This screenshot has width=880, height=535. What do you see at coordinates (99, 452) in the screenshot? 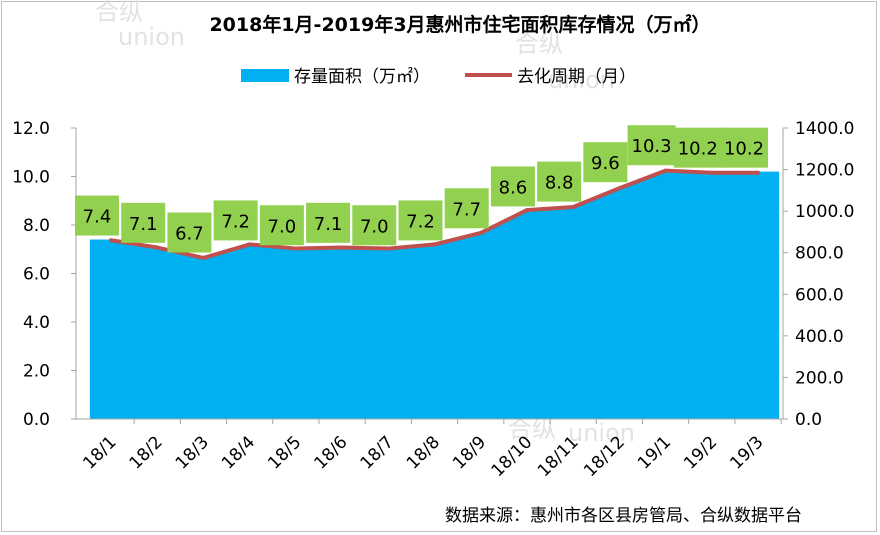
I see `x-tick-label: 18/1` at bounding box center [99, 452].